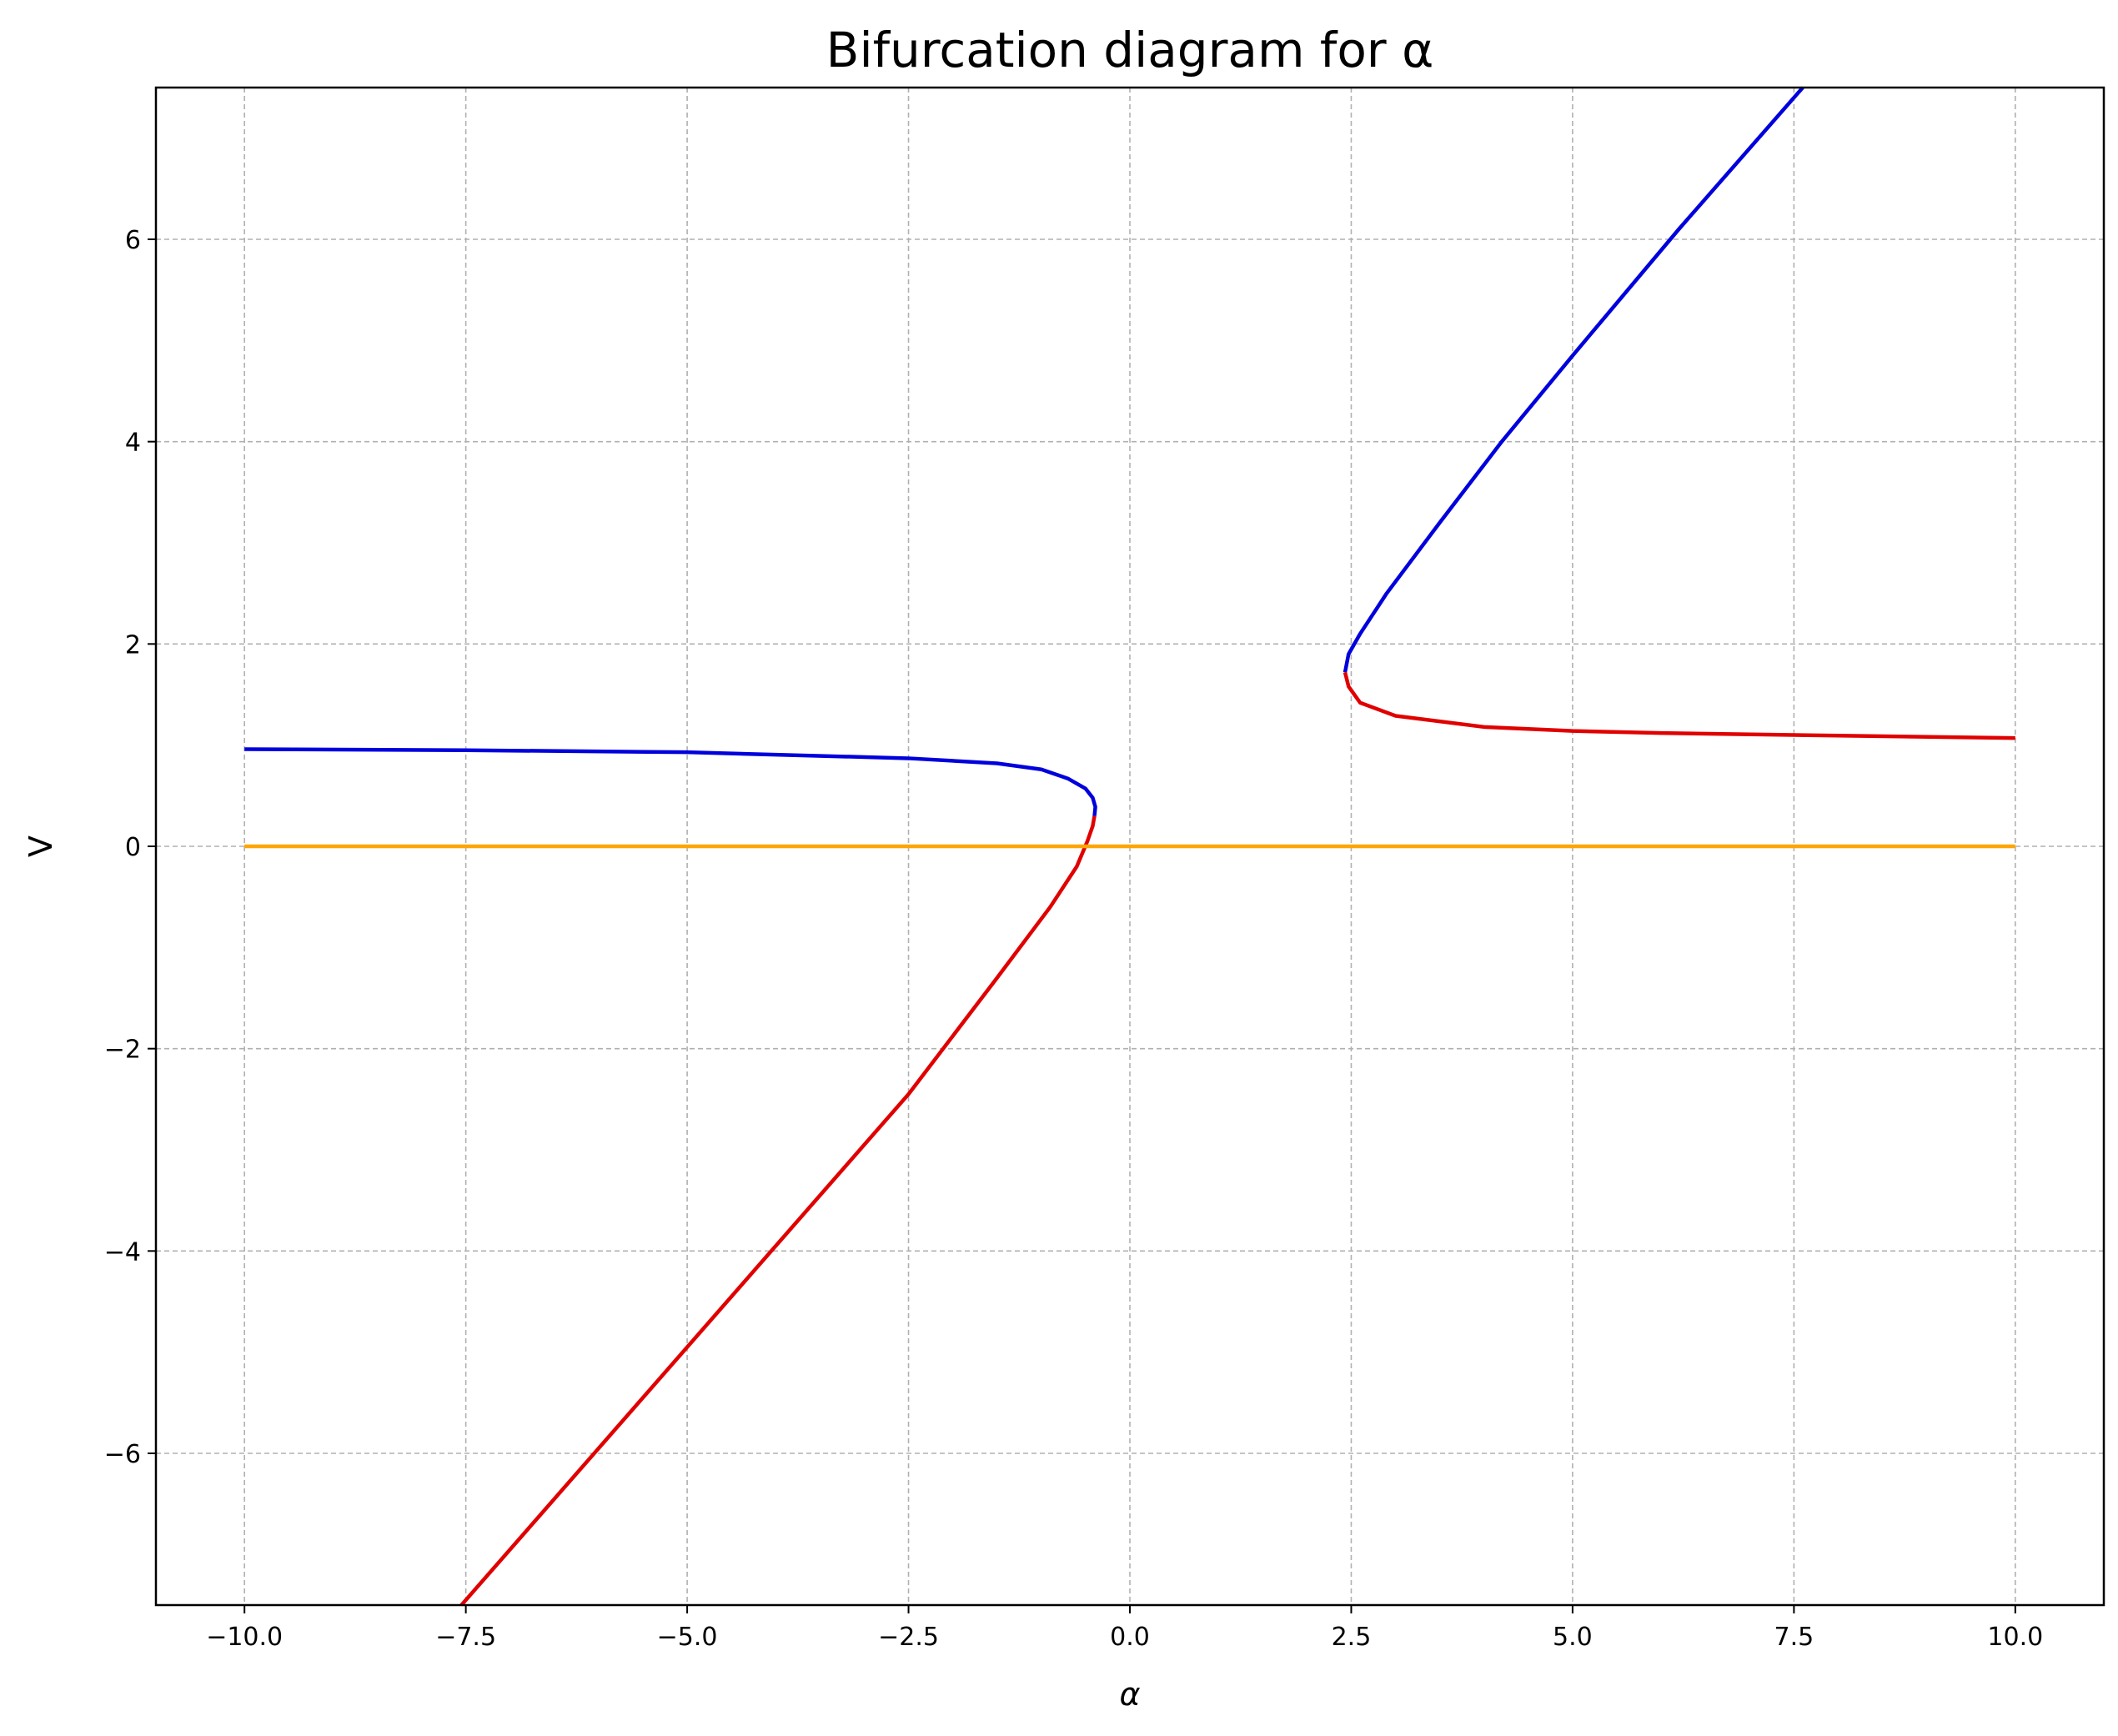 The width and height of the screenshot is (2118, 1736). Describe the element at coordinates (1130, 50) in the screenshot. I see `chart-title: Bifurcation diagram for α` at that location.